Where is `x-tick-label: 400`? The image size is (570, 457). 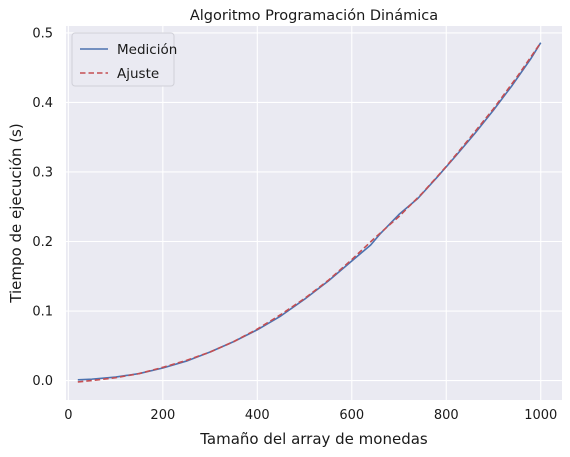
x-tick-label: 400 is located at coordinates (257, 415).